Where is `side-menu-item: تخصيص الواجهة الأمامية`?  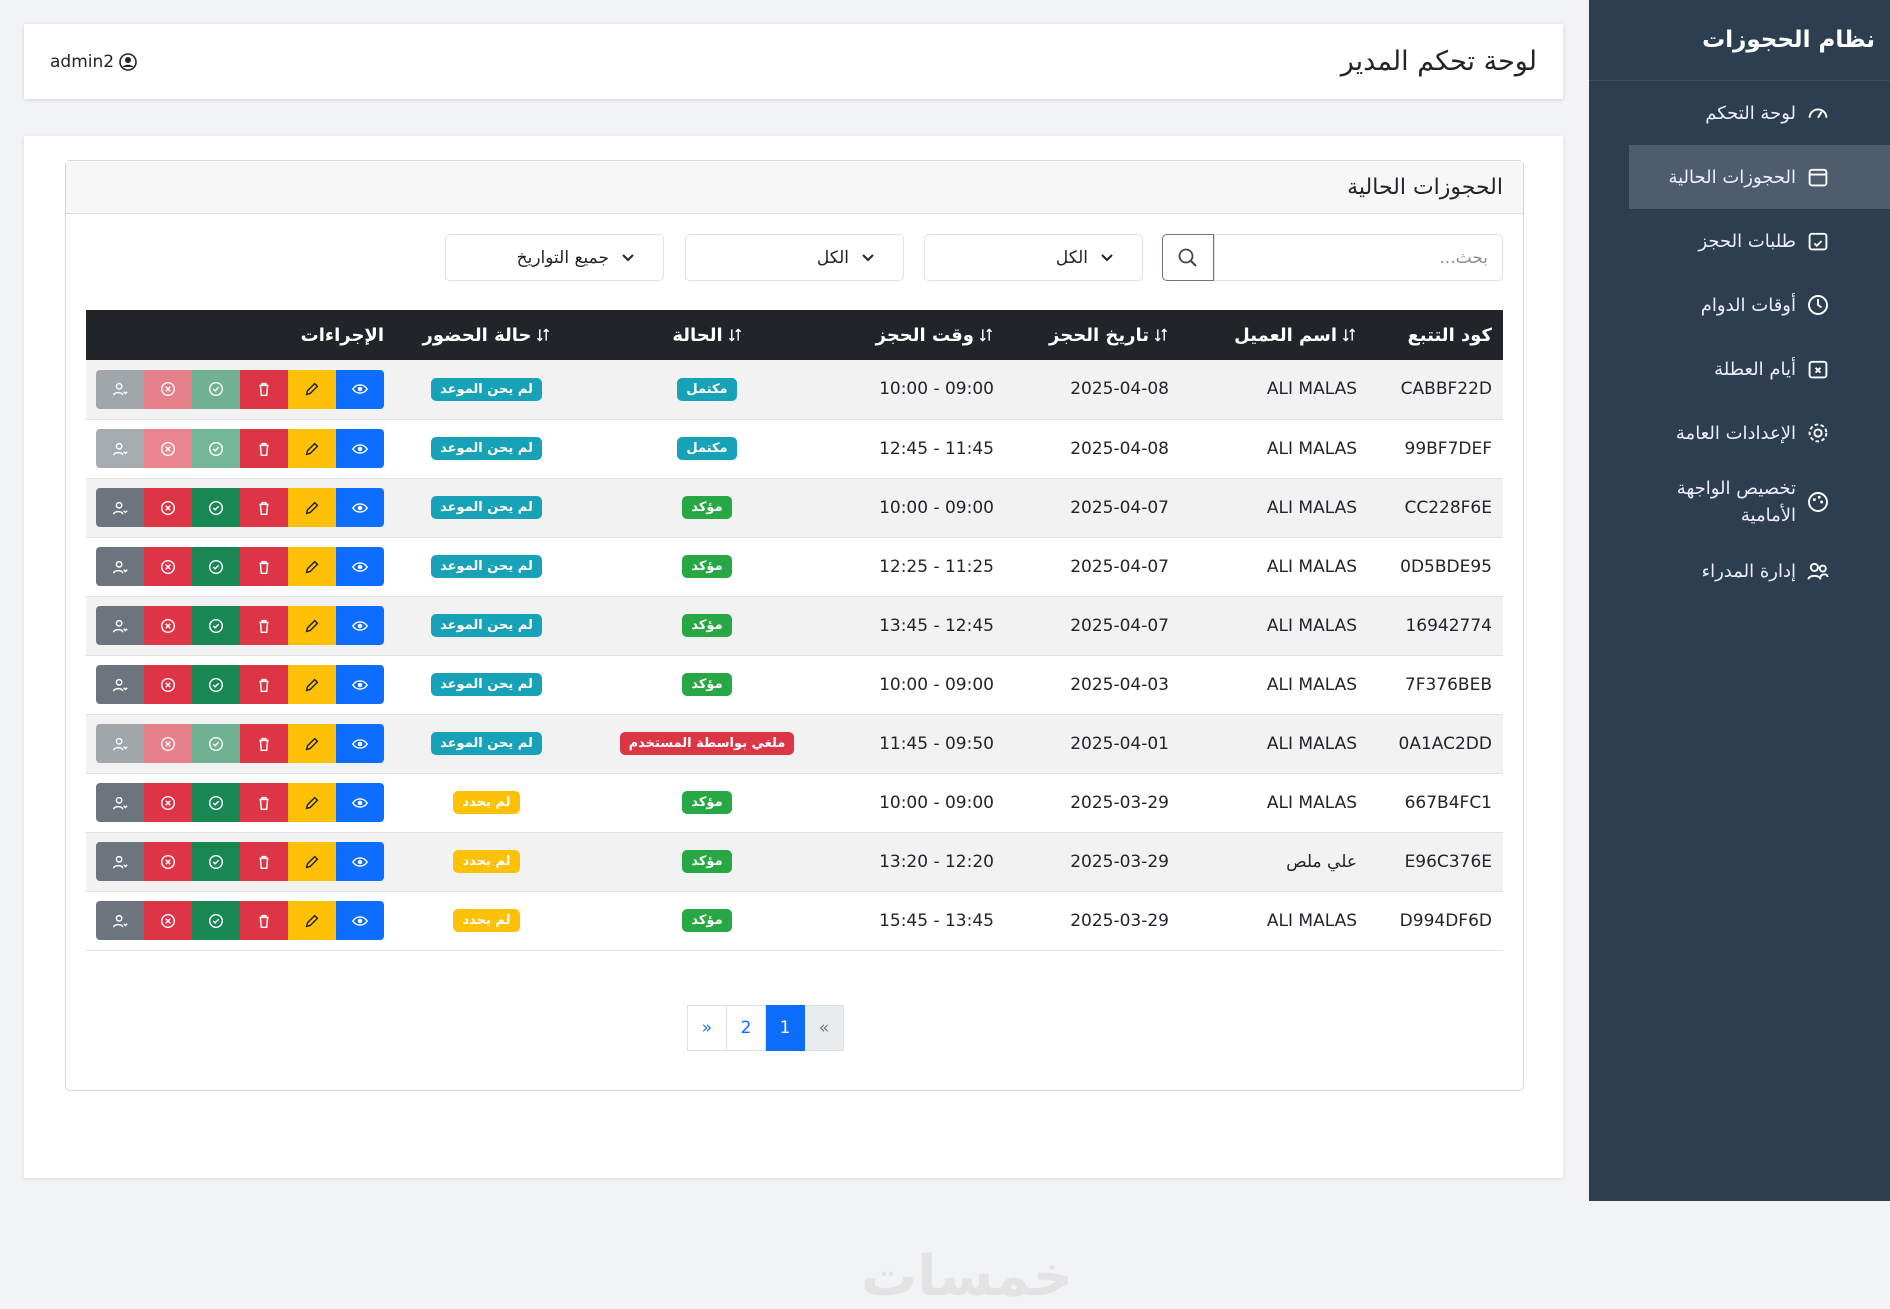
side-menu-item: تخصيص الواجهة الأمامية is located at coordinates (1759, 502).